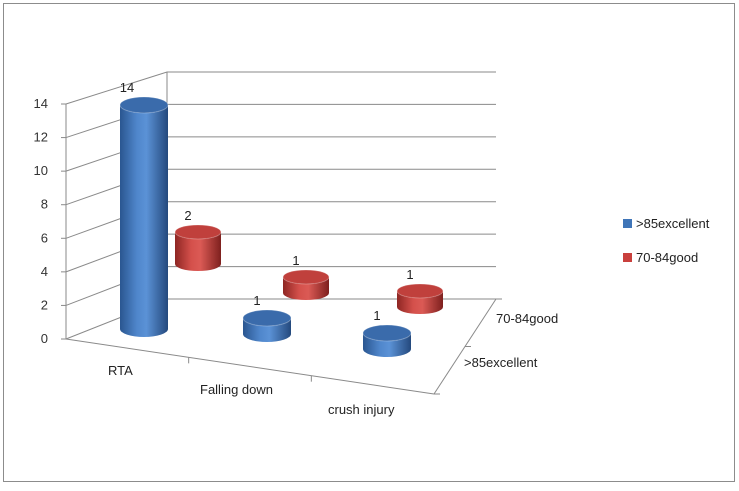 The width and height of the screenshot is (739, 491). What do you see at coordinates (361, 409) in the screenshot?
I see `category-label: crush injury` at bounding box center [361, 409].